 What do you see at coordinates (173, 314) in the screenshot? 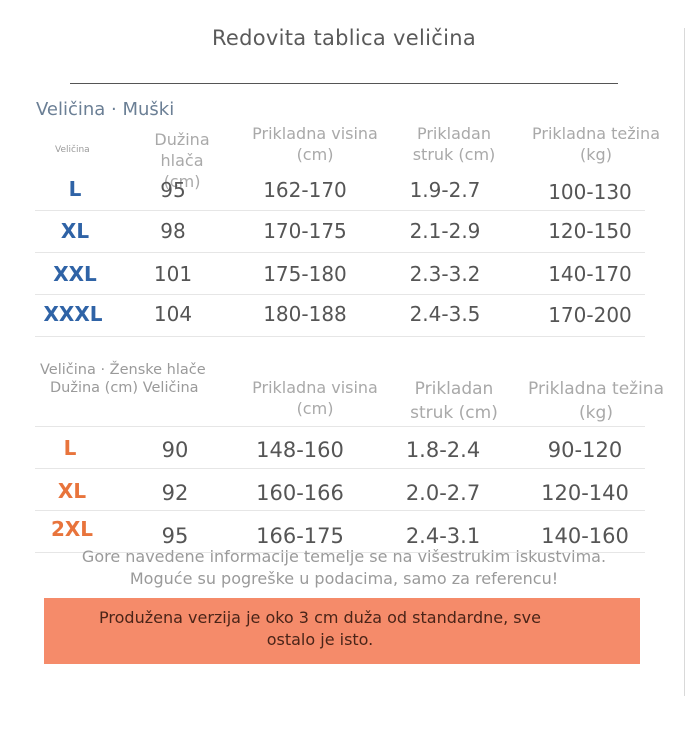
I see `men-length-cell: 104` at bounding box center [173, 314].